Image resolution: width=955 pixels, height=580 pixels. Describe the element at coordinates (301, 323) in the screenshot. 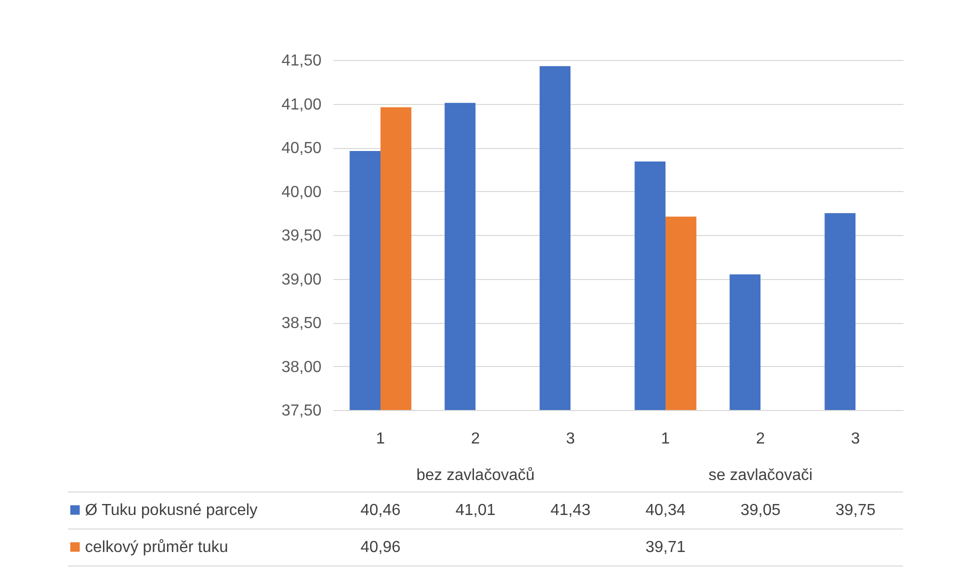

I see `y-tick-label: 38,50` at that location.